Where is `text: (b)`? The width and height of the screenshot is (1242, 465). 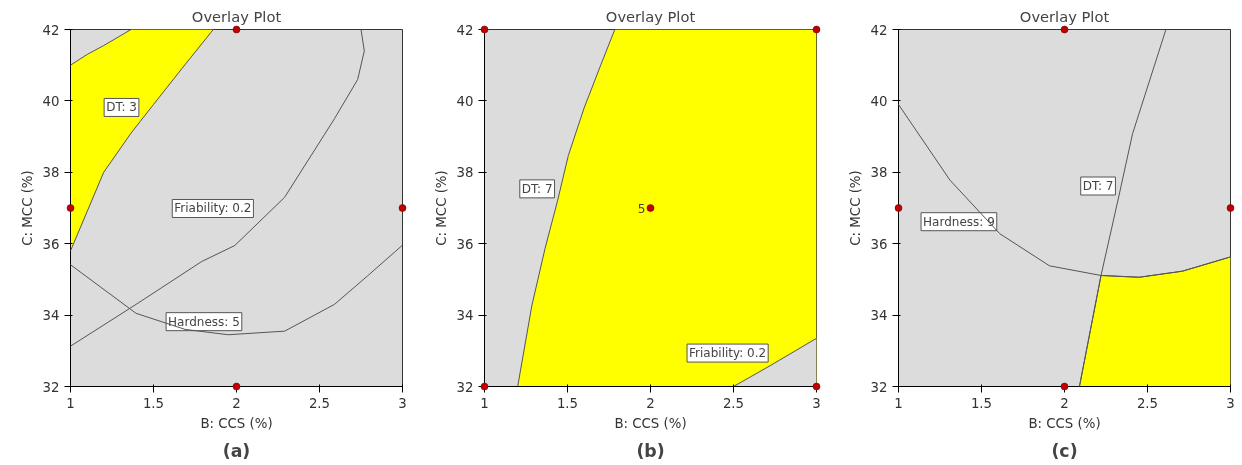
text: (b) is located at coordinates (650, 450).